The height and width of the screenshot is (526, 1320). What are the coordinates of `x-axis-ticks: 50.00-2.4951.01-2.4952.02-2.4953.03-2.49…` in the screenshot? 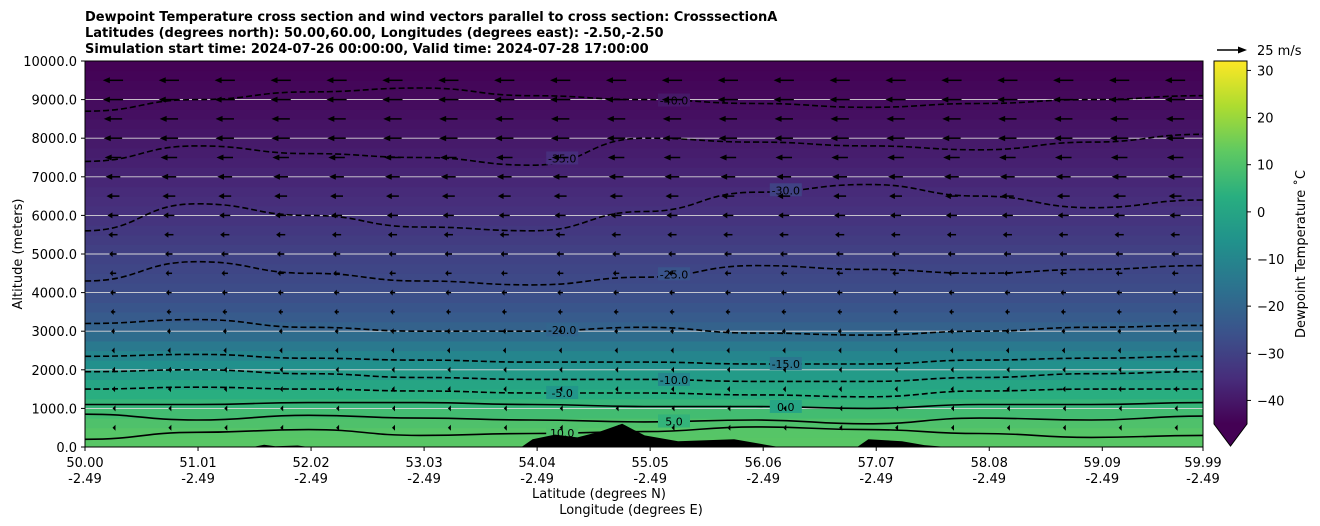 It's located at (644, 467).